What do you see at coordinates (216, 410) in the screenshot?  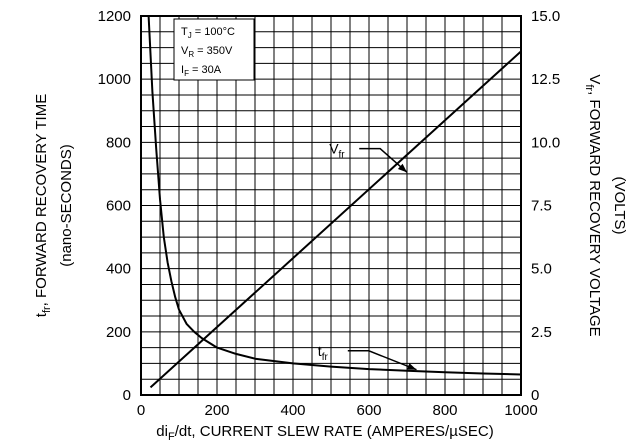 I see `x-tick-label: 200` at bounding box center [216, 410].